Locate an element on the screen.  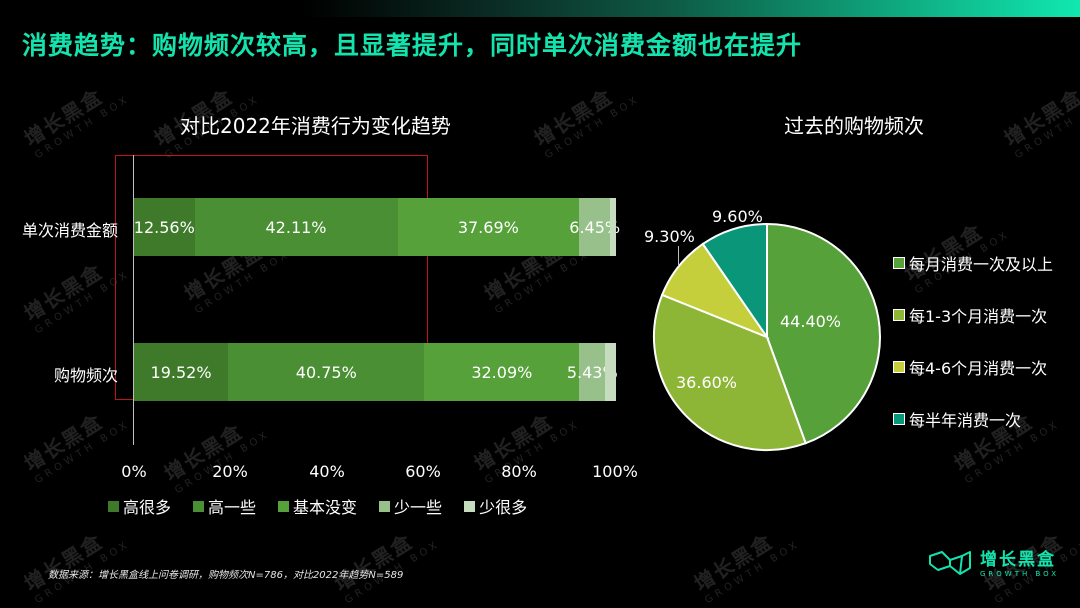
legend-item-unchanged: 基本没变 is located at coordinates (317, 506).